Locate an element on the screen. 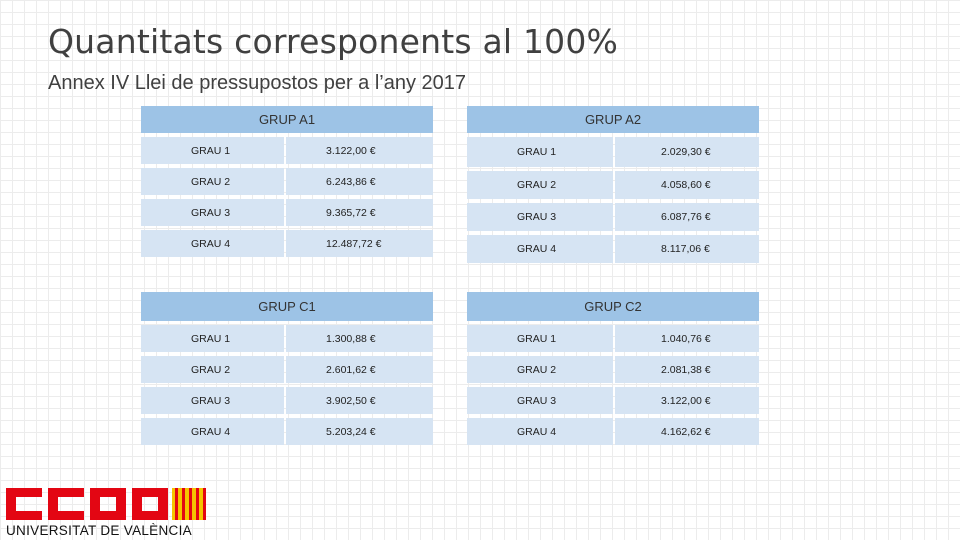 The width and height of the screenshot is (960, 540). ccoo-logo: UNIVERSITAT DE VALÈNCIA is located at coordinates (107, 512).